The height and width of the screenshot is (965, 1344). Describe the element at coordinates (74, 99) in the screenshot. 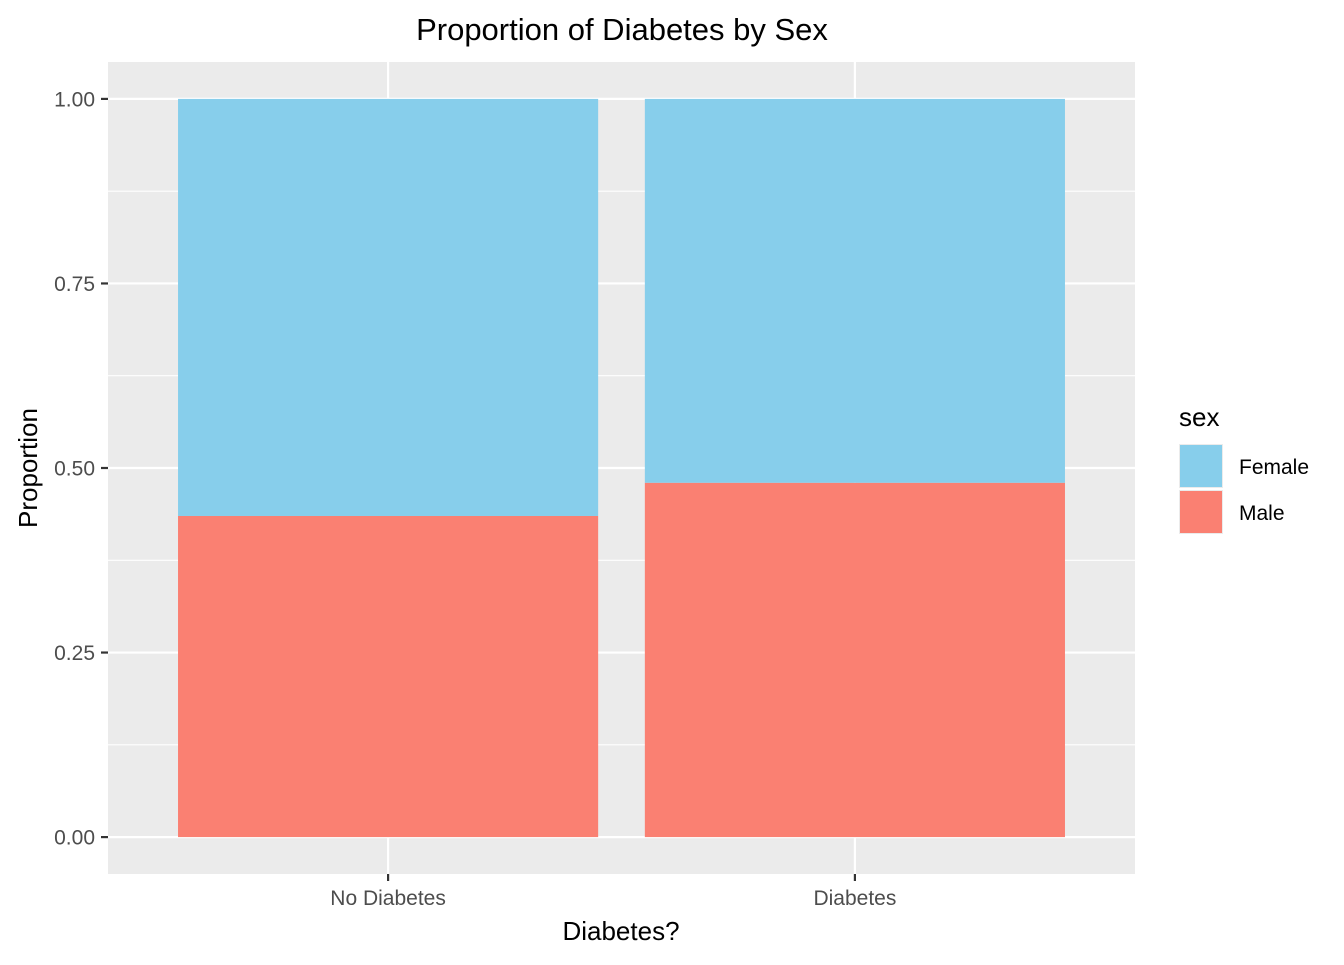

I see `y-tick-label: 1.00` at that location.